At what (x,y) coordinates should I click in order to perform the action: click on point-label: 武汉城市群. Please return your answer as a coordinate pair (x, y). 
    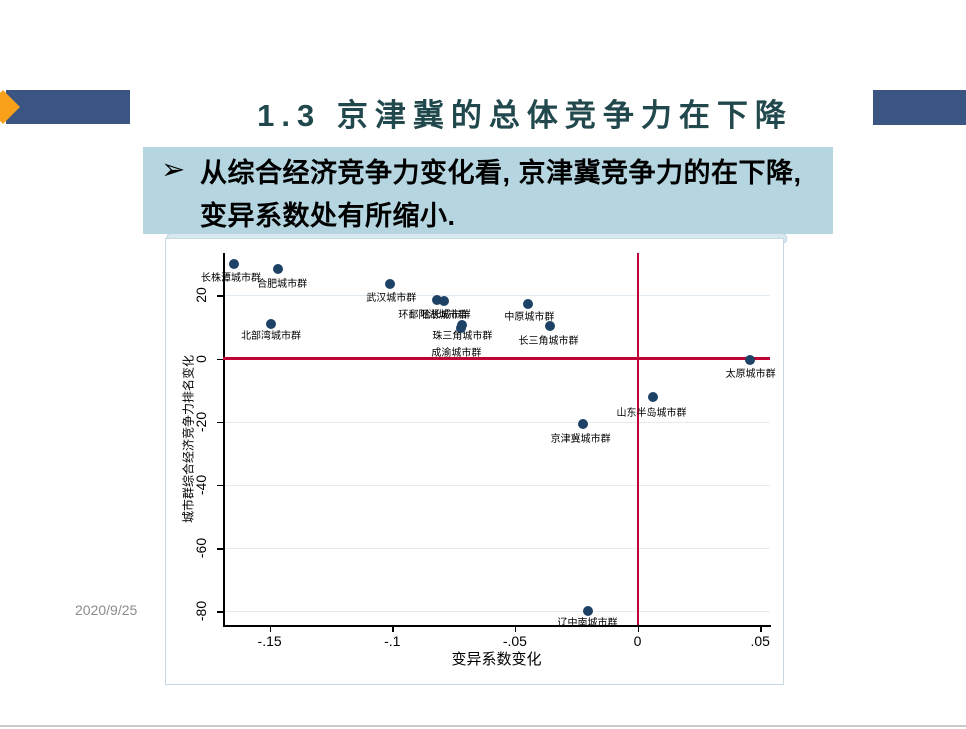
    Looking at the image, I should click on (391, 298).